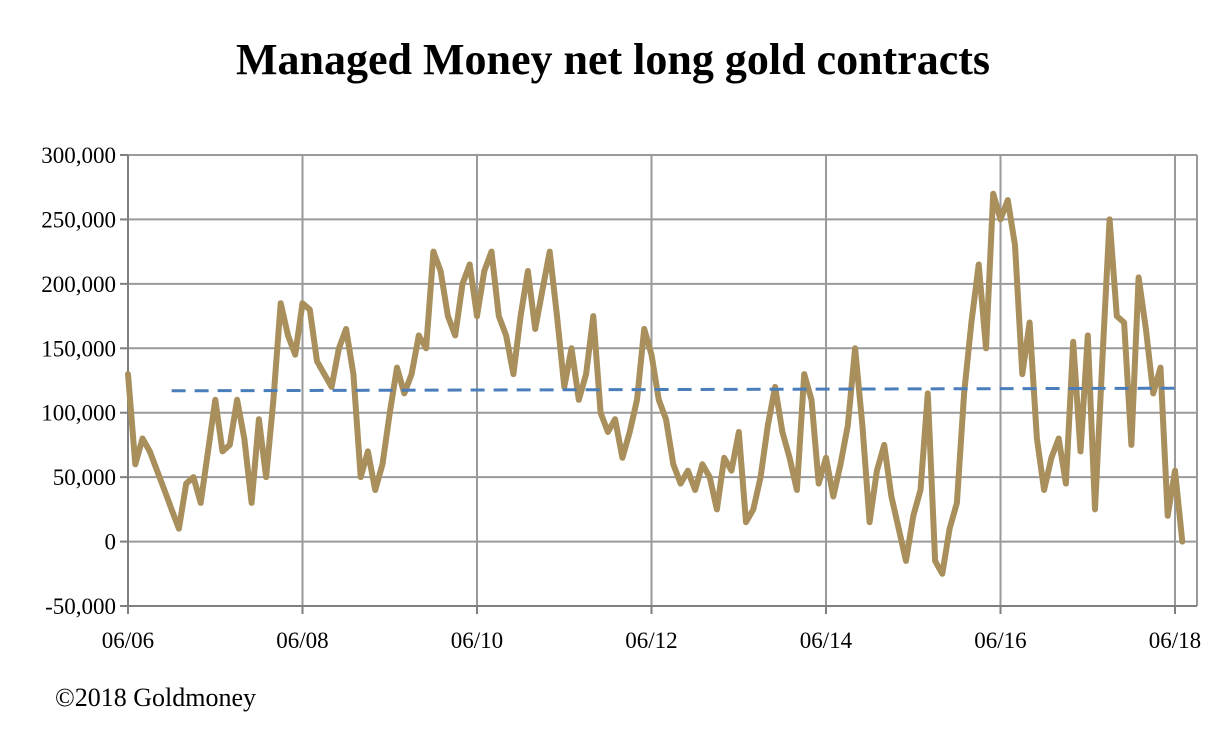 The height and width of the screenshot is (750, 1226). I want to click on x-tick-label: 06/08, so click(302, 640).